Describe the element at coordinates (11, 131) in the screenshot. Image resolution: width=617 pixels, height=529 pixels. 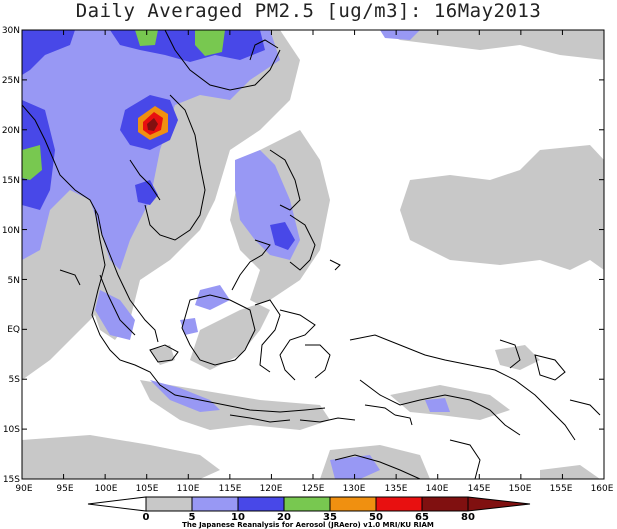
I see `lat-label: 20N` at that location.